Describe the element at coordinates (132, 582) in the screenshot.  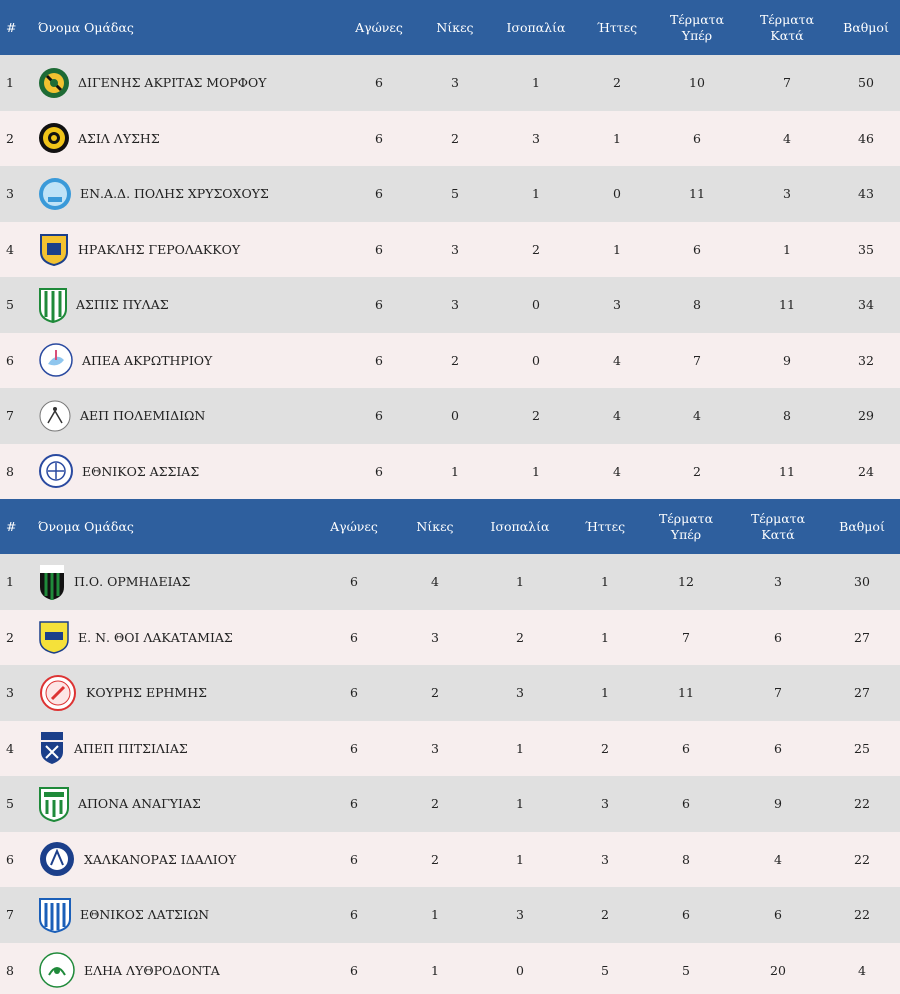
I see `team-name: Π.Ο. ΟΡΜΗΔΕΙΑΣ` at that location.